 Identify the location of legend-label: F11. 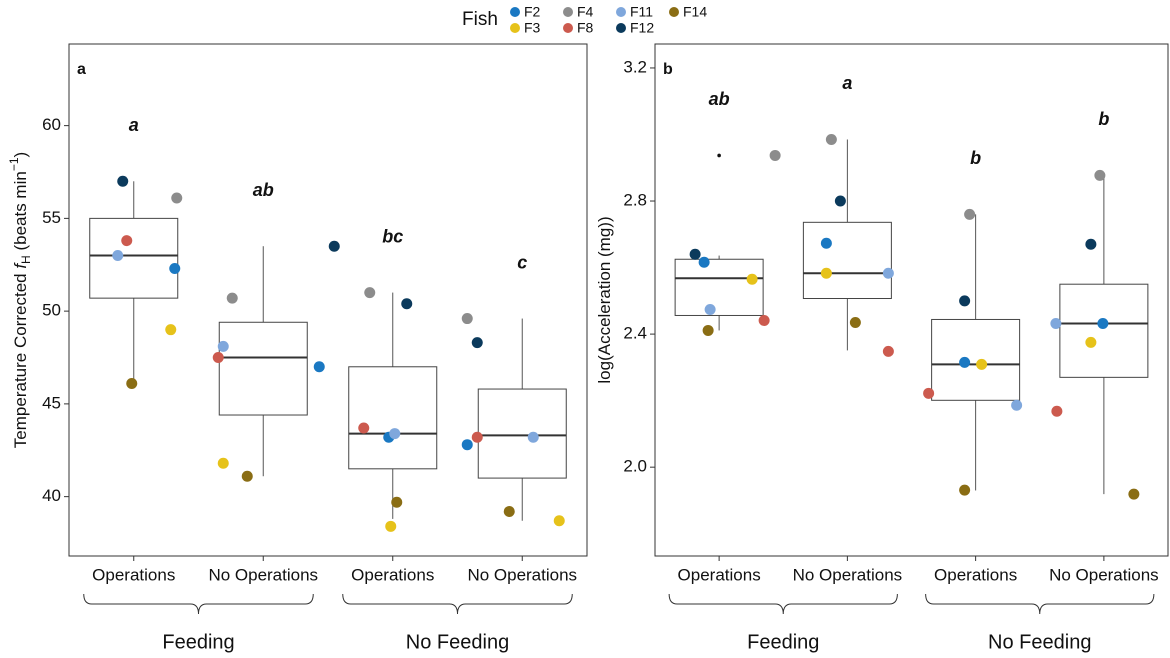
(641, 12).